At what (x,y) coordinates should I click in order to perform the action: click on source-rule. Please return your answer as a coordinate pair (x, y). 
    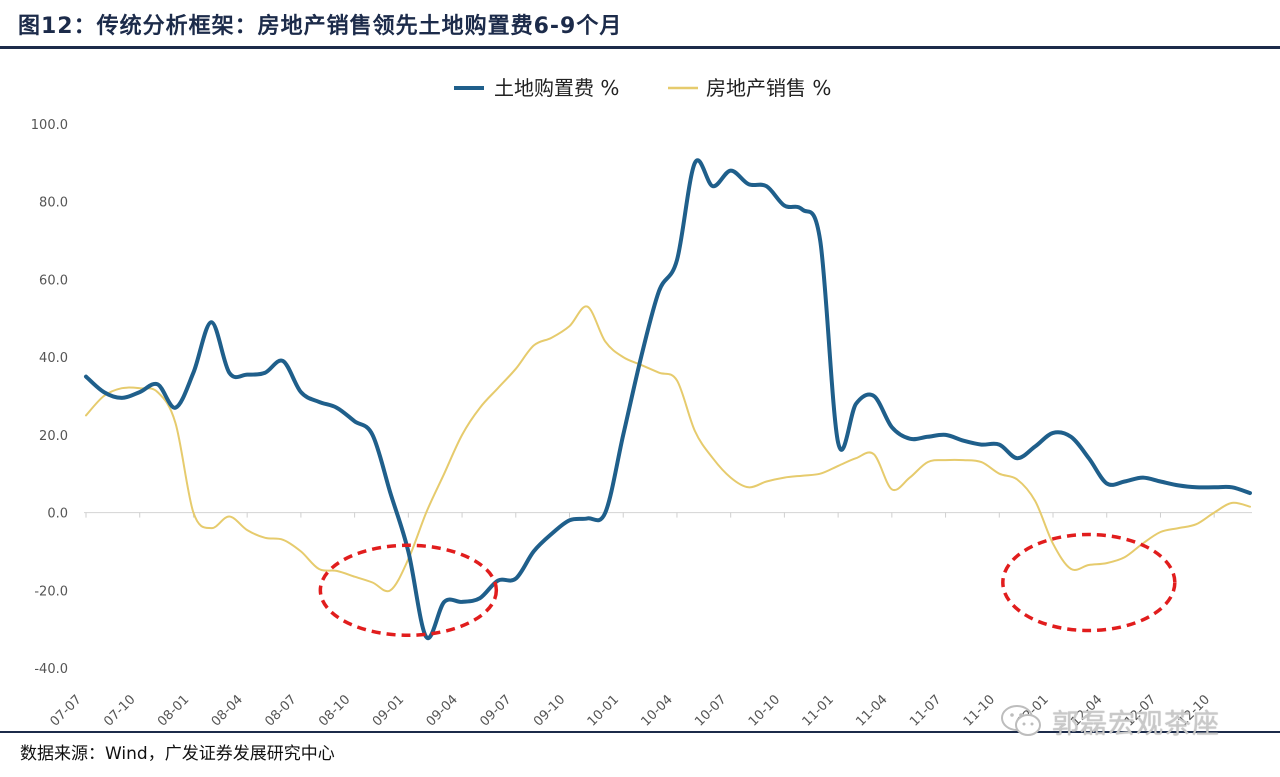
    Looking at the image, I should click on (640, 732).